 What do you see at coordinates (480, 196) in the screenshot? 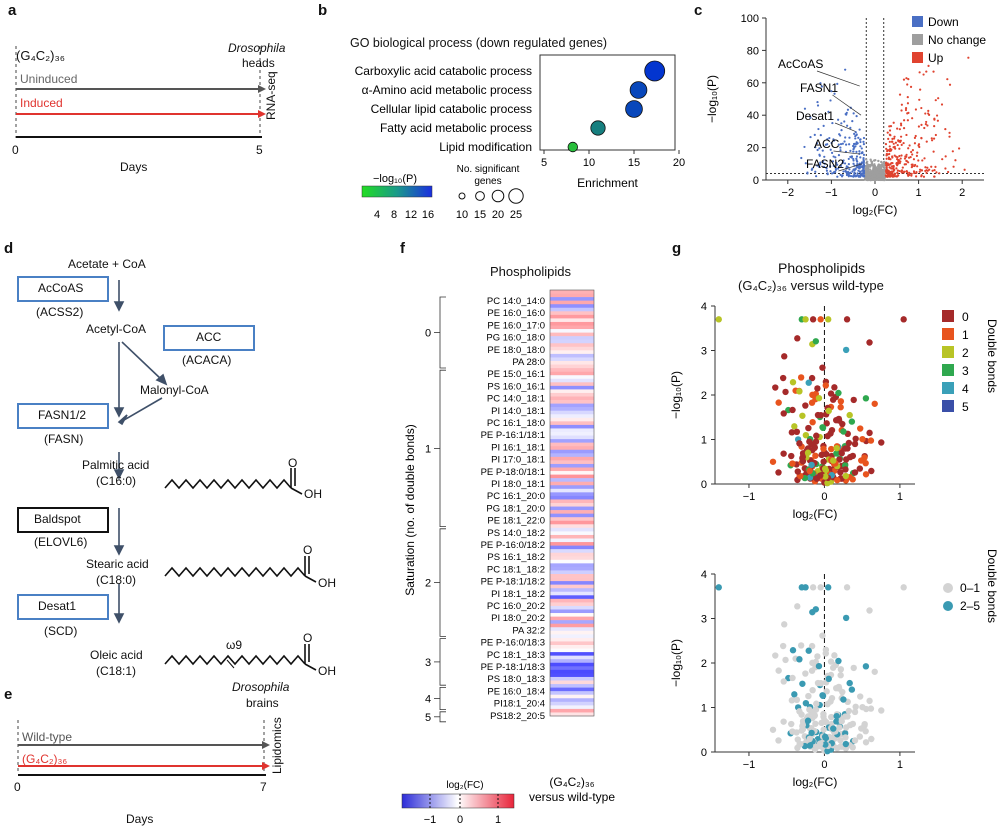
I see `go-size-circle` at bounding box center [480, 196].